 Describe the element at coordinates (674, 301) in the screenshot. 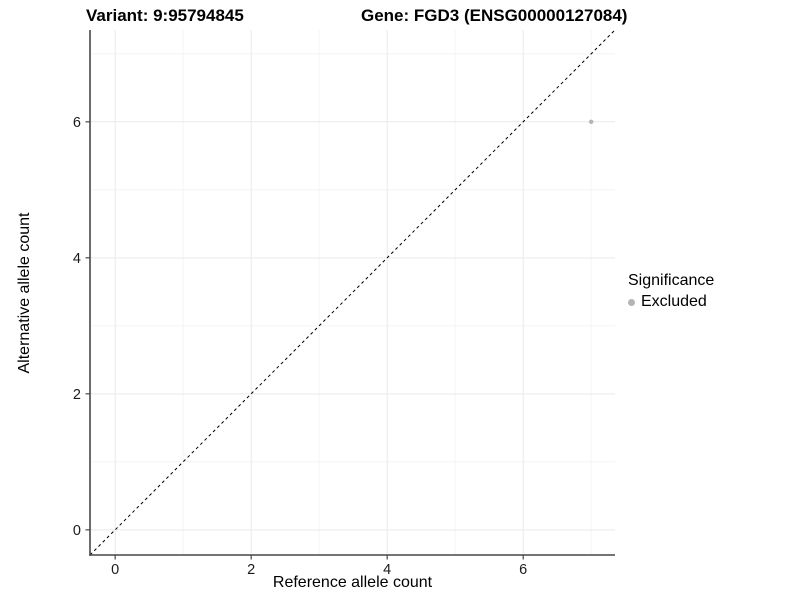

I see `legend-item-label: Excluded` at that location.